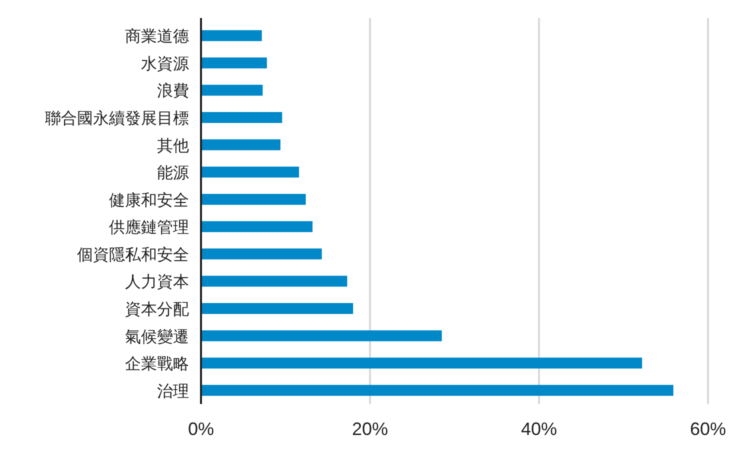 The width and height of the screenshot is (750, 449). I want to click on x-tick-label: 20%, so click(370, 429).